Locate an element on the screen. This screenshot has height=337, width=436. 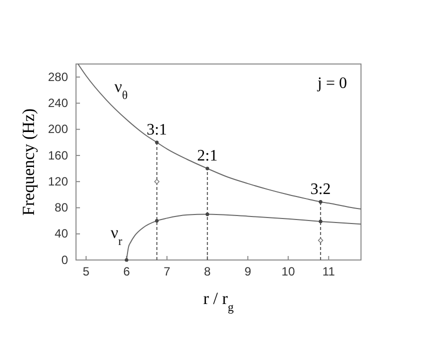
x-tick-label: 11 is located at coordinates (329, 271).